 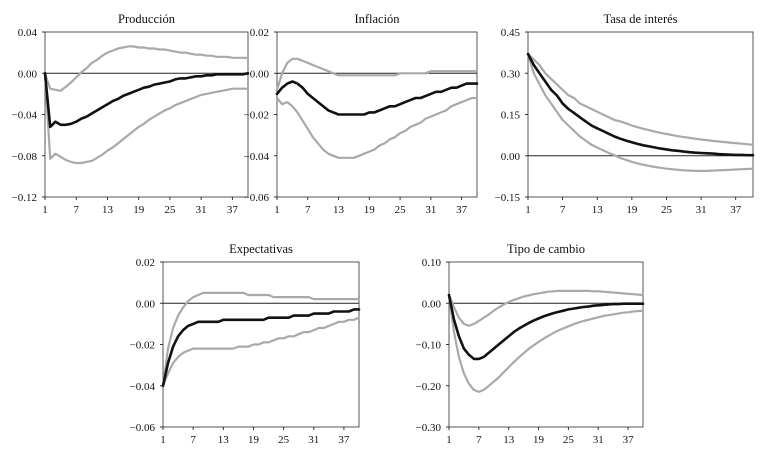 I want to click on y-tick-label: −0.10, so click(x=429, y=346).